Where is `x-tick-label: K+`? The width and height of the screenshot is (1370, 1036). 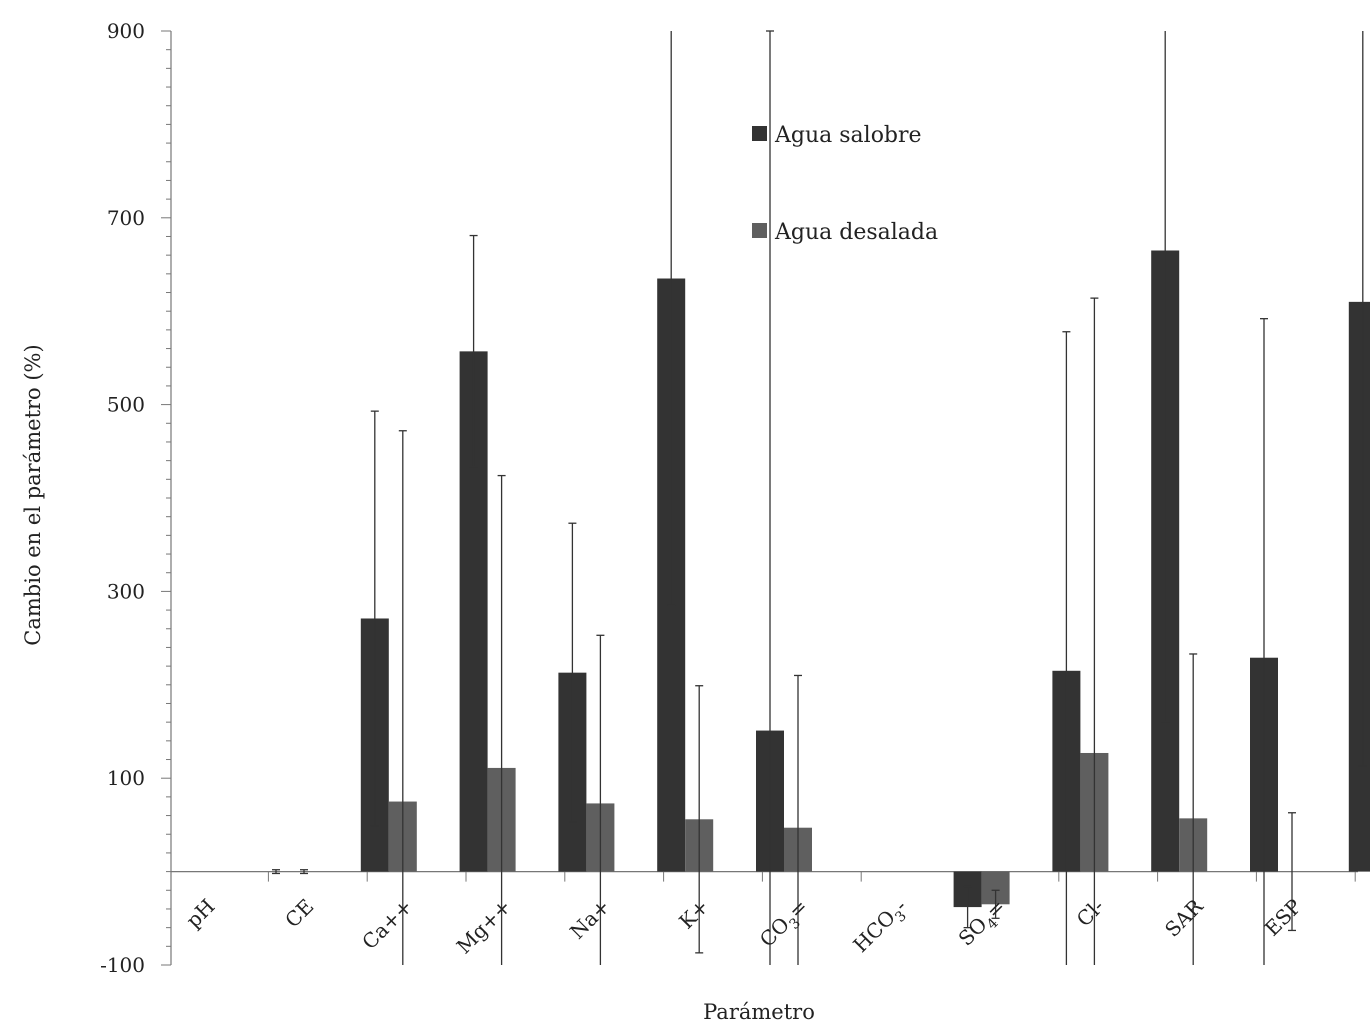 x-tick-label: K+ is located at coordinates (693, 913).